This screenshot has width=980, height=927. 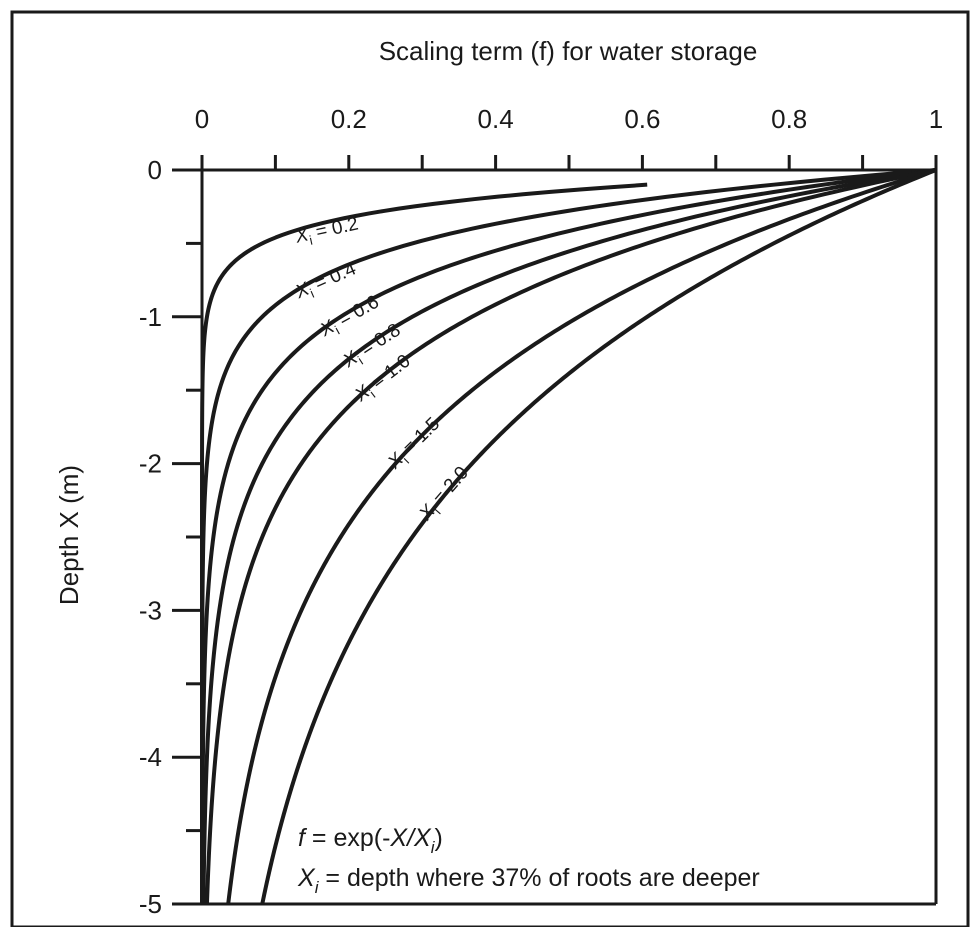 I want to click on definition-annotation: Xi = depth where 37% of roots are deeper, so click(x=528, y=880).